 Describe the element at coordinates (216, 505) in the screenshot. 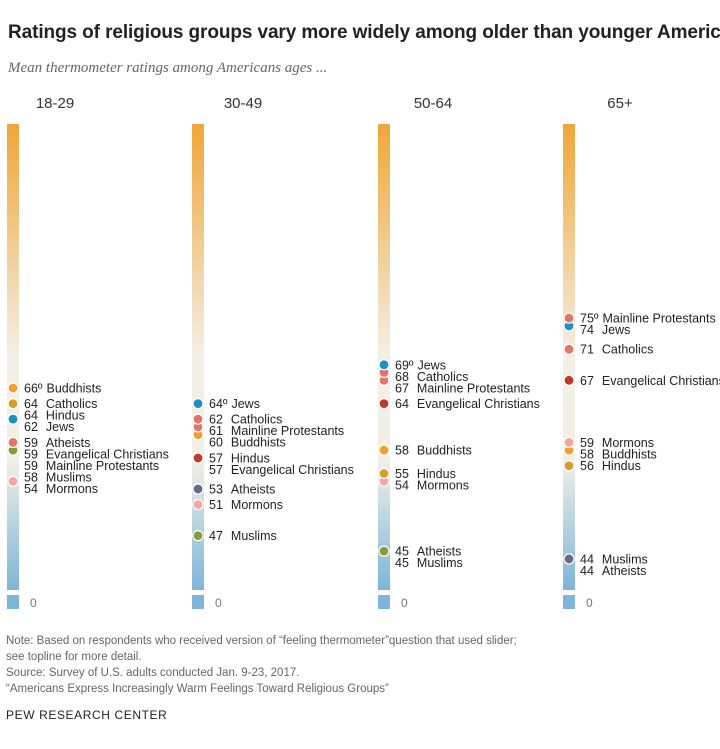

I see `point-value: 51` at that location.